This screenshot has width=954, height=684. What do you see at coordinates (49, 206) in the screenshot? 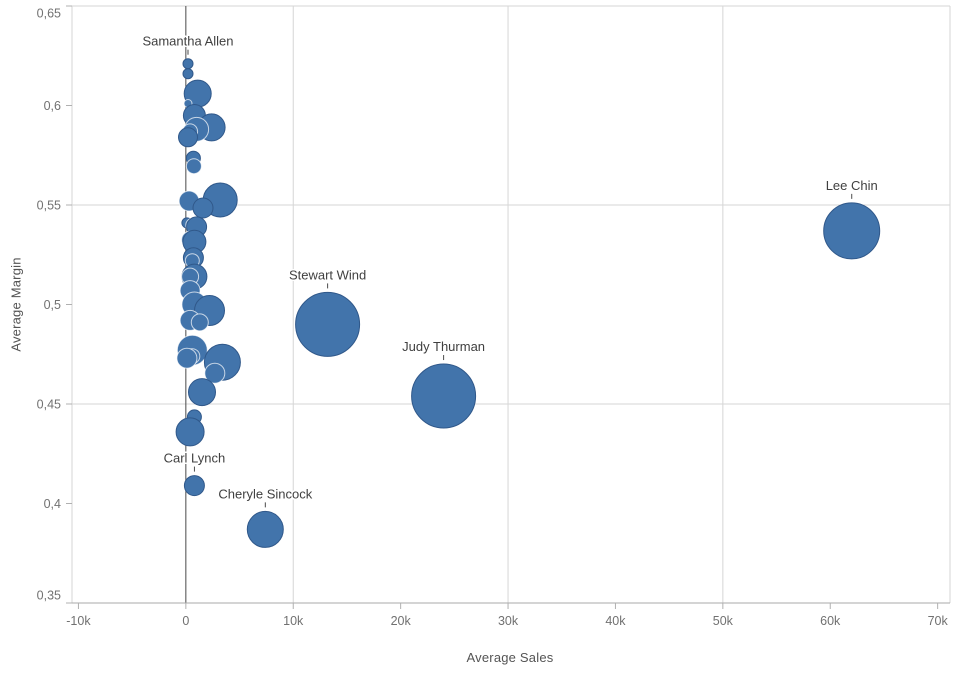
I see `y-tick-label: 0,55` at bounding box center [49, 206].